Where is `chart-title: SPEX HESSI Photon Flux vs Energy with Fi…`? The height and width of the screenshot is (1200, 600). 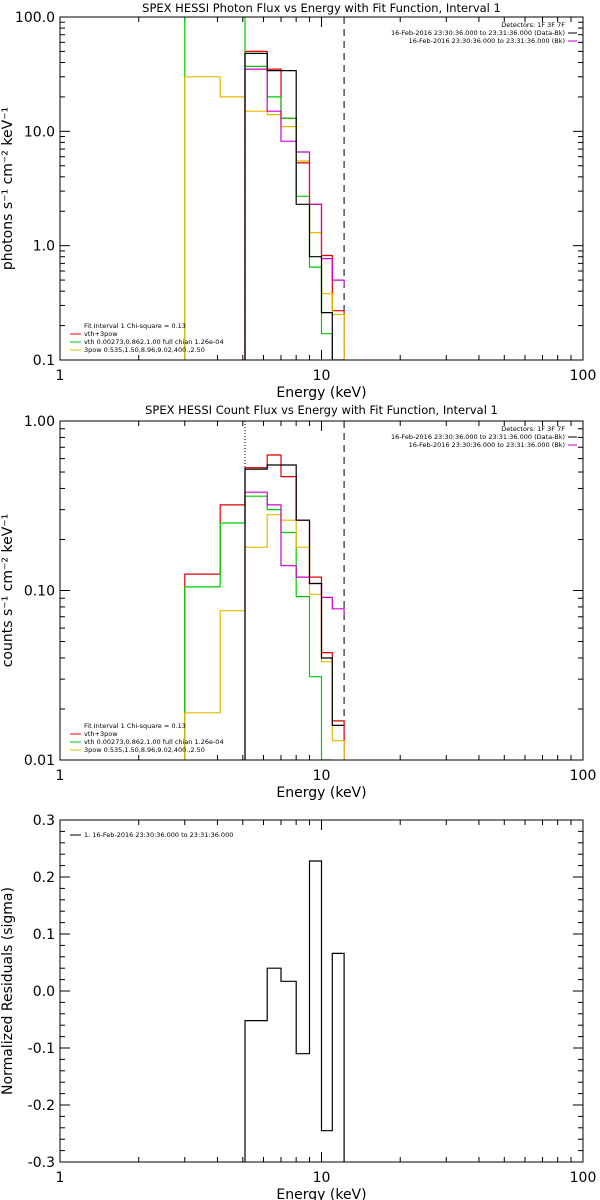 chart-title: SPEX HESSI Photon Flux vs Energy with Fi… is located at coordinates (321, 8).